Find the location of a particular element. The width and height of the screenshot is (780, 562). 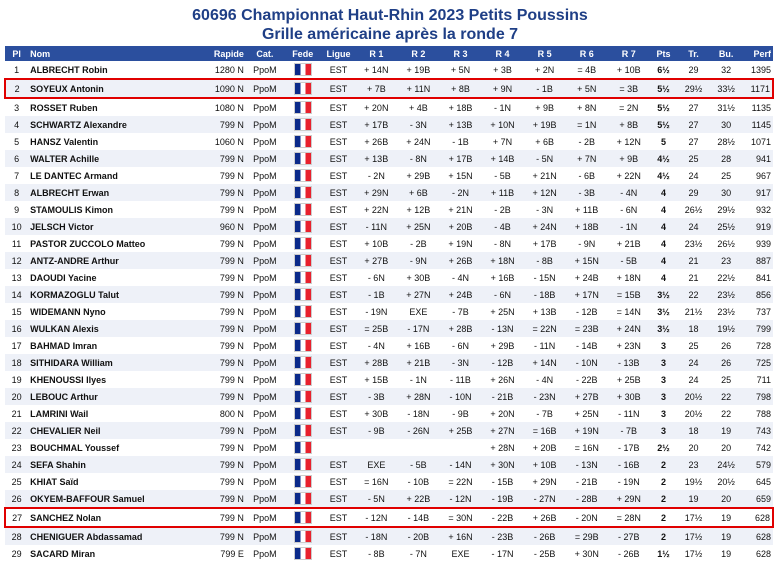

points-cell: 4 is located at coordinates (663, 192).